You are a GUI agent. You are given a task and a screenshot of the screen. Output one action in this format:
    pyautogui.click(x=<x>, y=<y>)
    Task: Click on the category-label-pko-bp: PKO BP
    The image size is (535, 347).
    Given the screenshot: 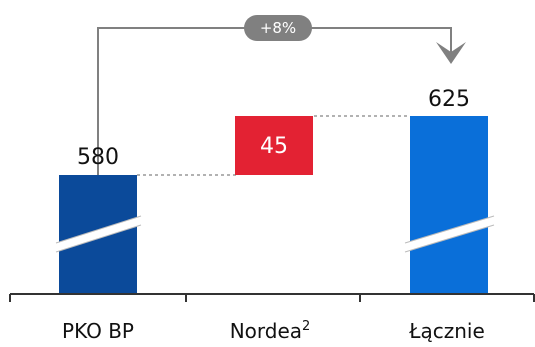 What is the action you would take?
    pyautogui.click(x=98, y=331)
    